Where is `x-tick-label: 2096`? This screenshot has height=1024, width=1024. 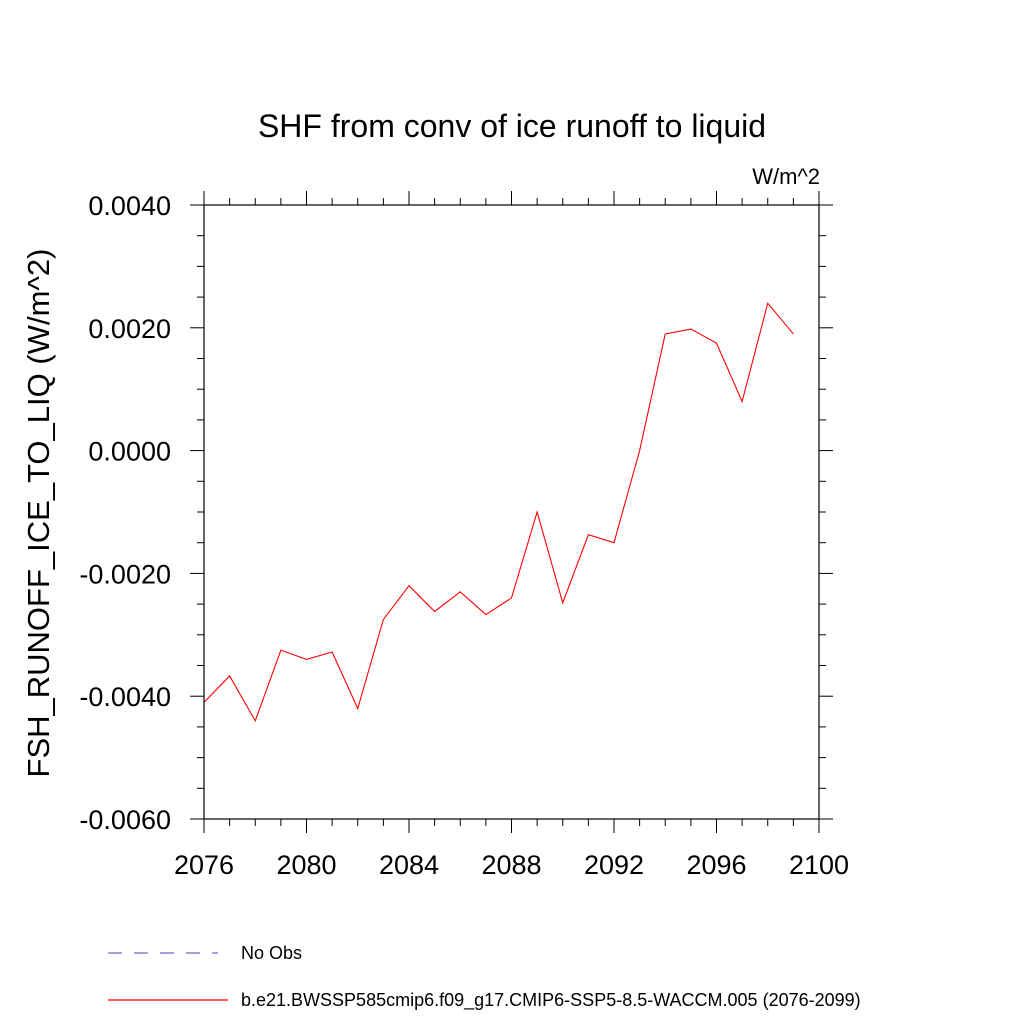
x-tick-label: 2096 is located at coordinates (716, 865).